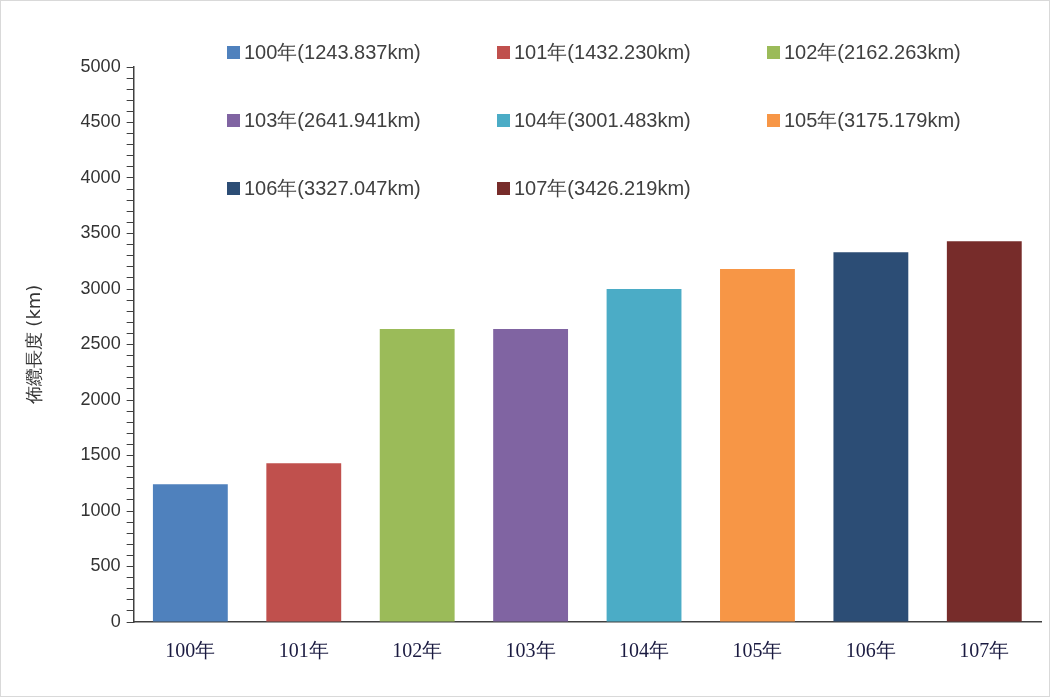 The width and height of the screenshot is (1050, 697). I want to click on legend-label: 102年(2162.263km), so click(872, 52).